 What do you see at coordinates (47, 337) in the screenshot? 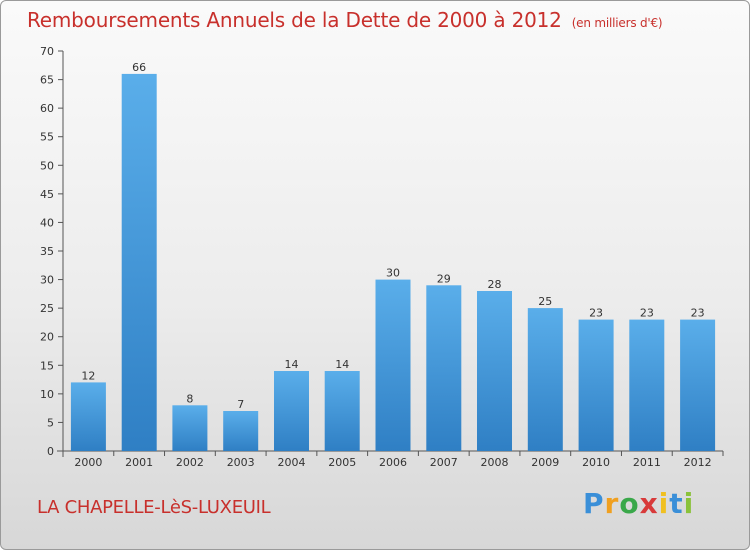
I see `y-tick-label: 20` at bounding box center [47, 337].